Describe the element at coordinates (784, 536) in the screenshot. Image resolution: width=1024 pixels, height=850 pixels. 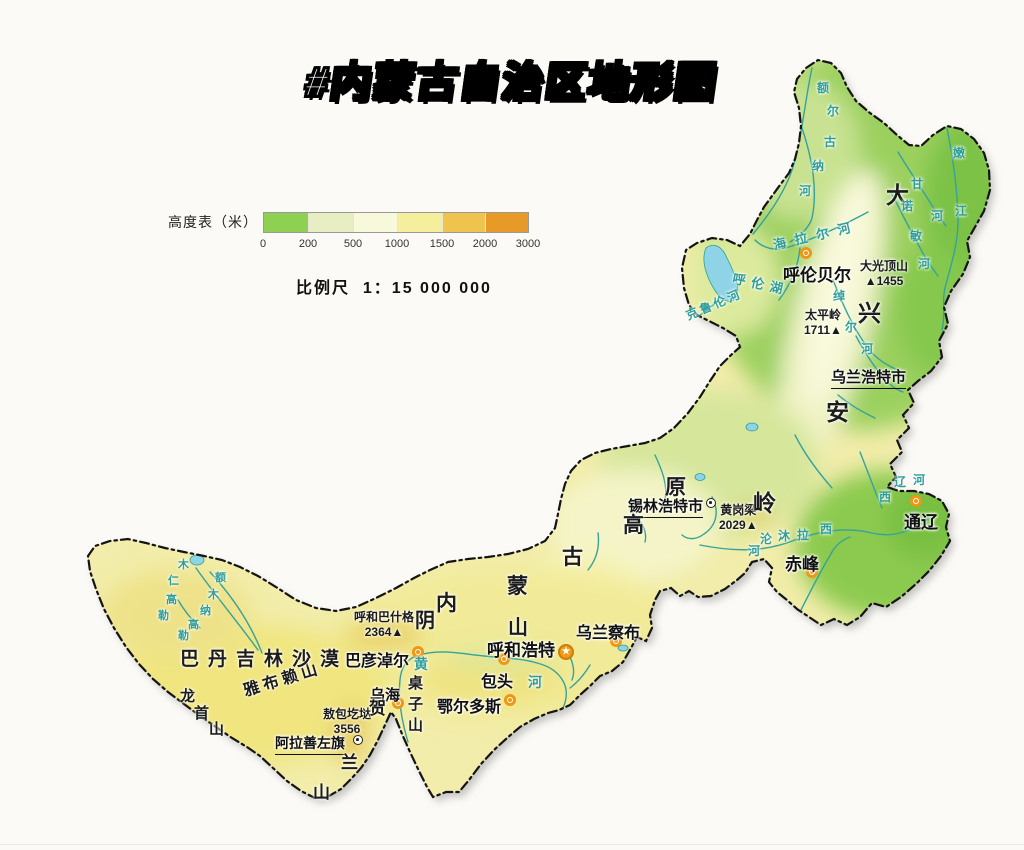
I see `river-xilamulun-char: 沐` at that location.